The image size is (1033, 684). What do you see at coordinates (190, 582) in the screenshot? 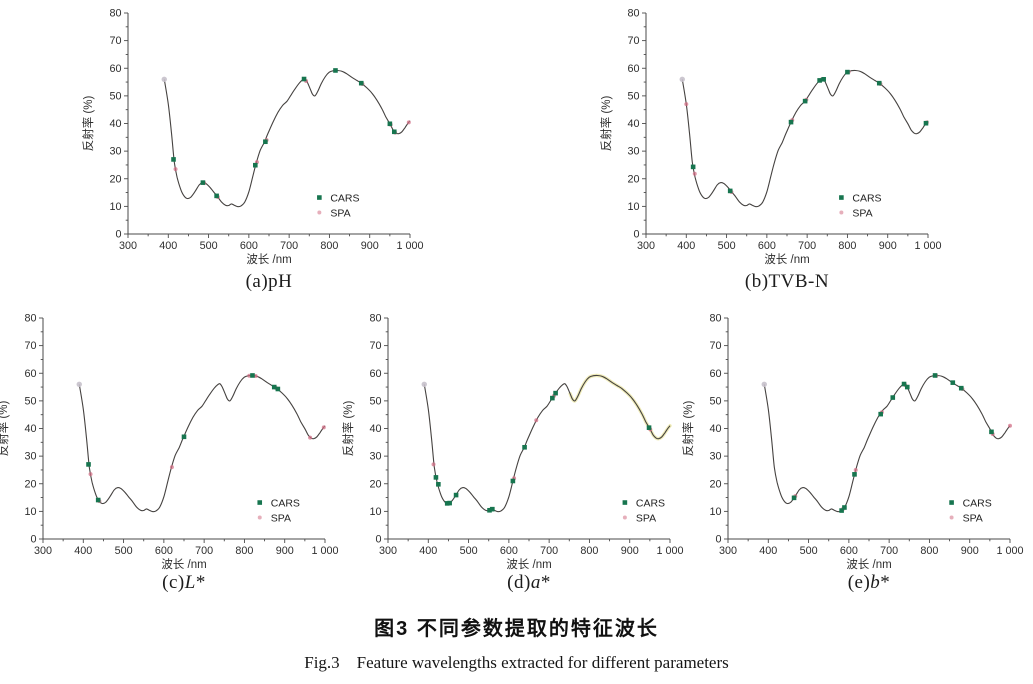
I see `caption-c-italic: L` at bounding box center [190, 582].